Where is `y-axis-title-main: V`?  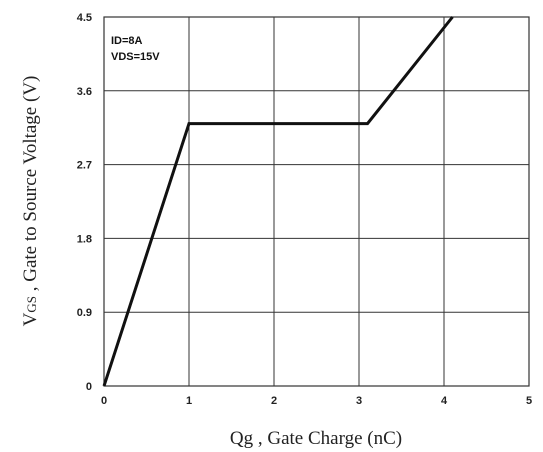 y-axis-title-main: V is located at coordinates (30, 319).